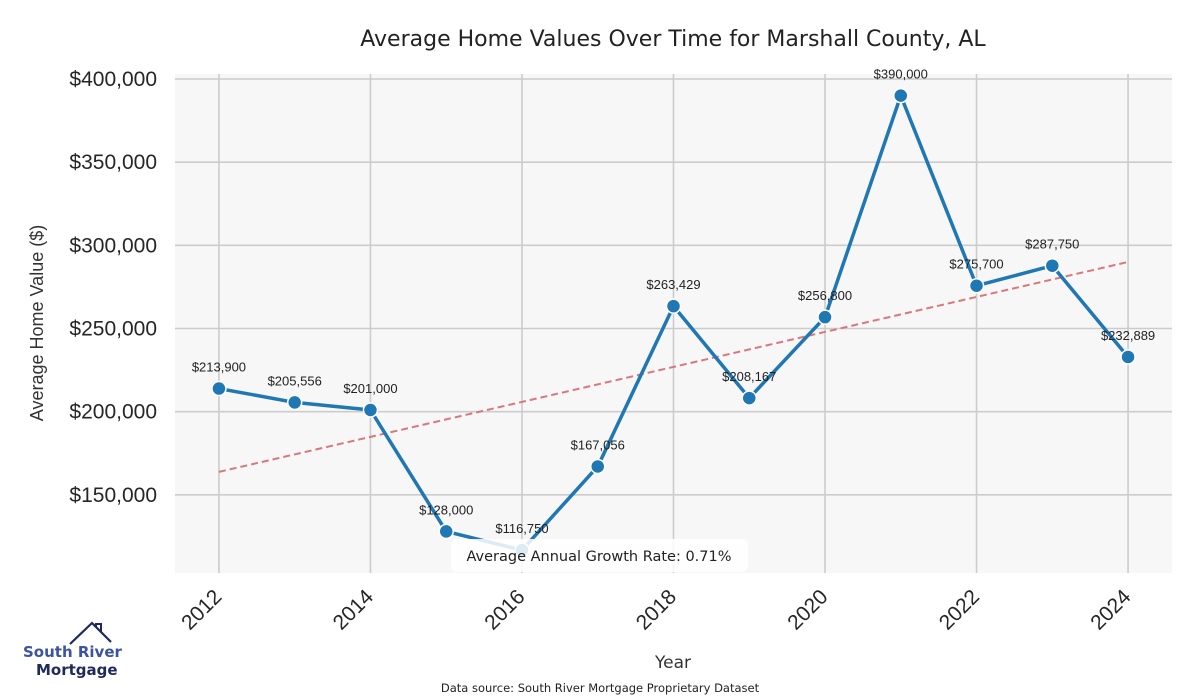 Image resolution: width=1200 pixels, height=700 pixels. What do you see at coordinates (113, 162) in the screenshot?
I see `y-tick-label: $350,000` at bounding box center [113, 162].